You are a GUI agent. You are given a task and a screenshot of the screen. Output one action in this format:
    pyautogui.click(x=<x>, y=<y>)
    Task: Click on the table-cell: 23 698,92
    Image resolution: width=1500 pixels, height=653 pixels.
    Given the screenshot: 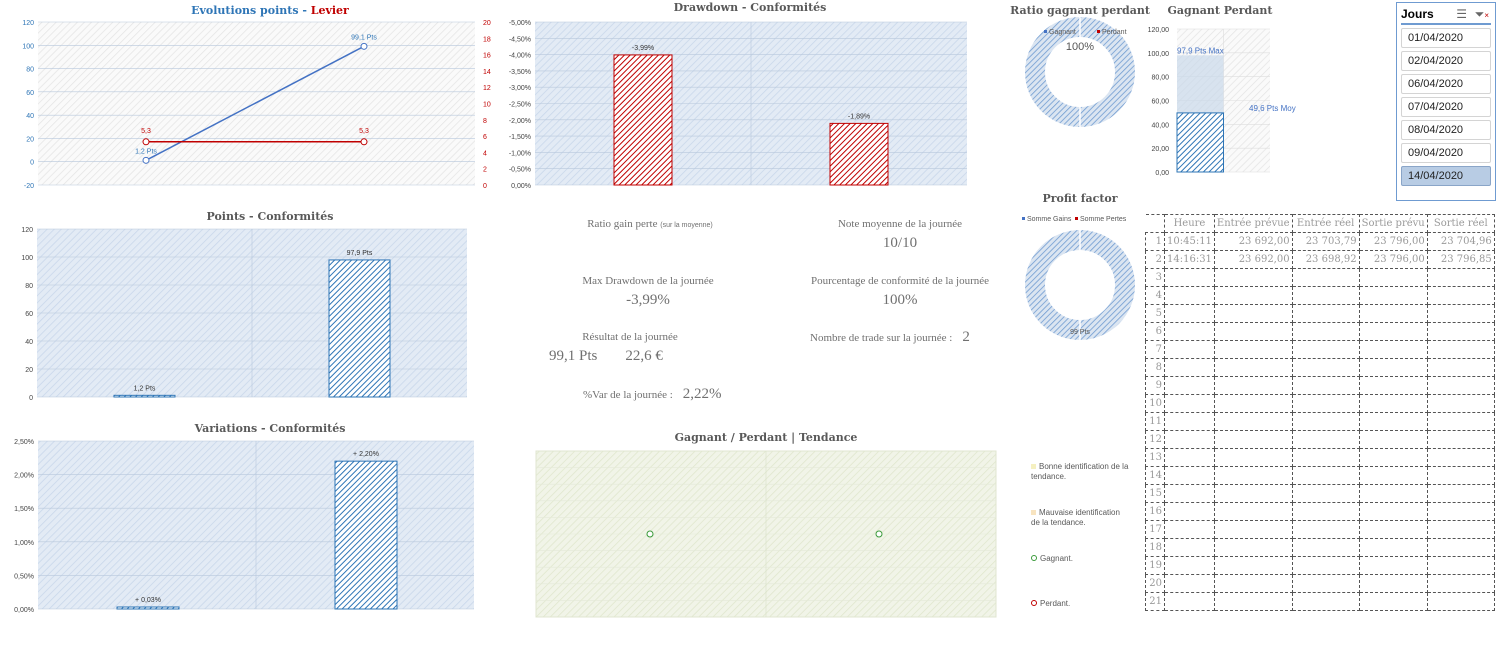 What is the action you would take?
    pyautogui.click(x=1325, y=259)
    